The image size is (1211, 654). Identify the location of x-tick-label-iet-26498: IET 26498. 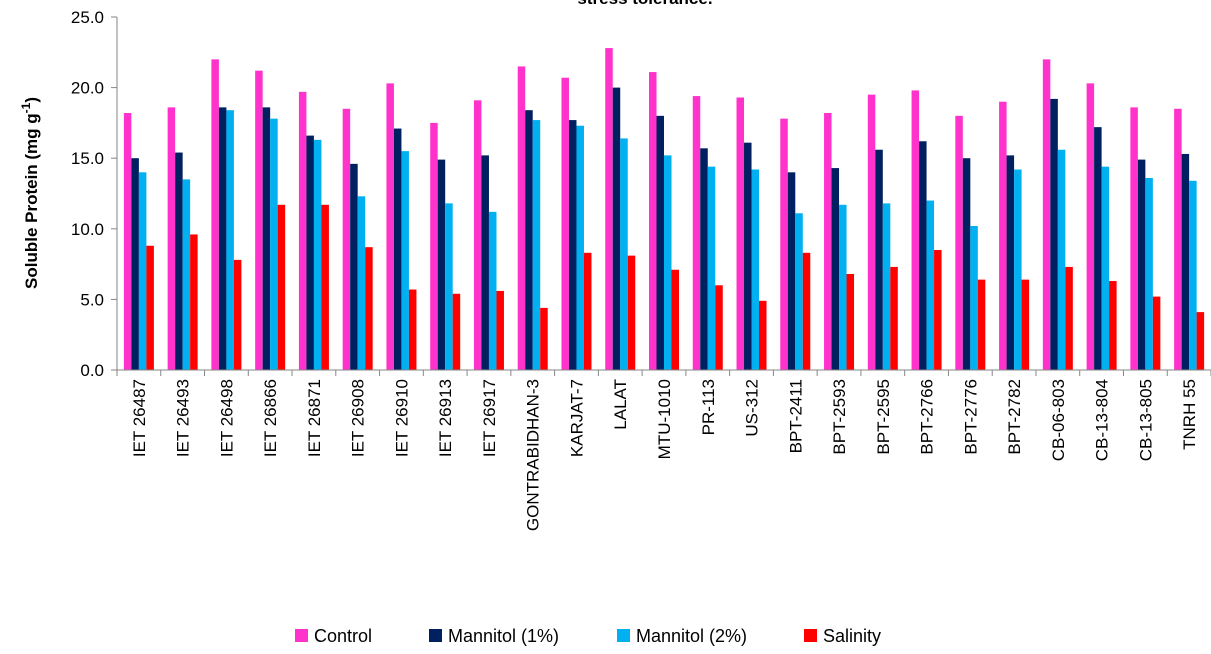
(226, 418).